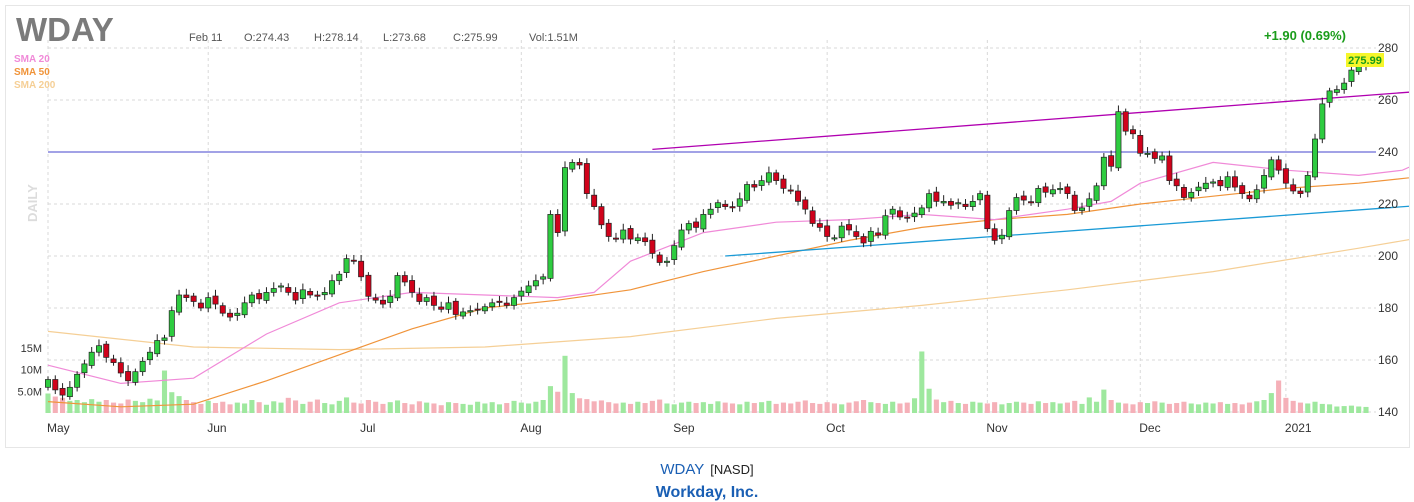  What do you see at coordinates (707, 492) in the screenshot?
I see `footer-company-name: Workday, Inc.` at bounding box center [707, 492].